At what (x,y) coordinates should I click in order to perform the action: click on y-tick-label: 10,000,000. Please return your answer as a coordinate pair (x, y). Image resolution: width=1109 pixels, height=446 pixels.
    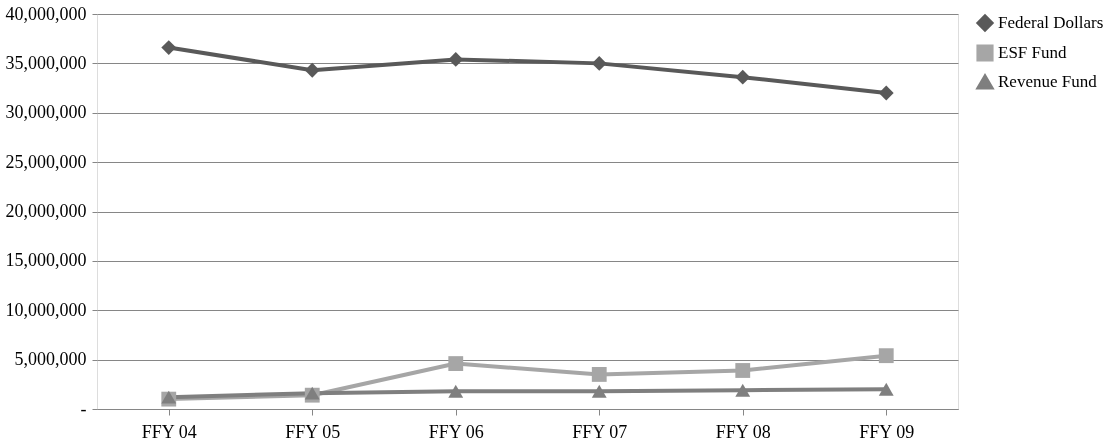
    Looking at the image, I should click on (46, 309).